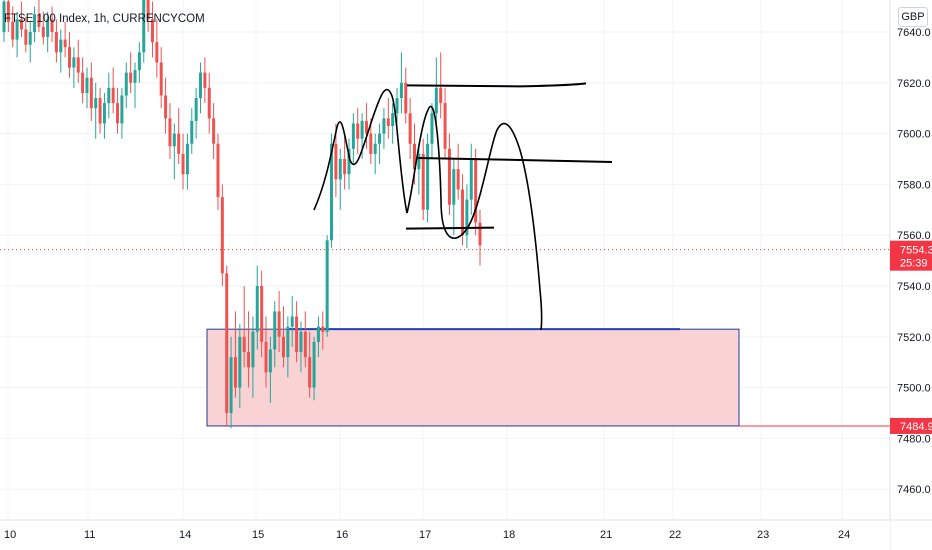  What do you see at coordinates (914, 338) in the screenshot?
I see `price-tick-label: 7520.0` at bounding box center [914, 338].